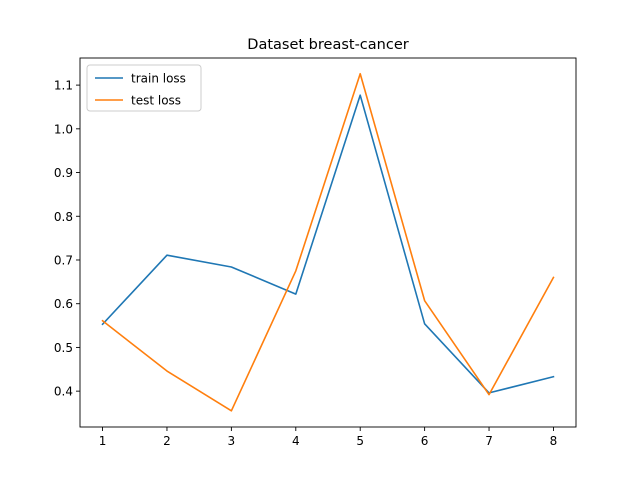 The image size is (640, 480). I want to click on x-tick-label: 7, so click(489, 441).